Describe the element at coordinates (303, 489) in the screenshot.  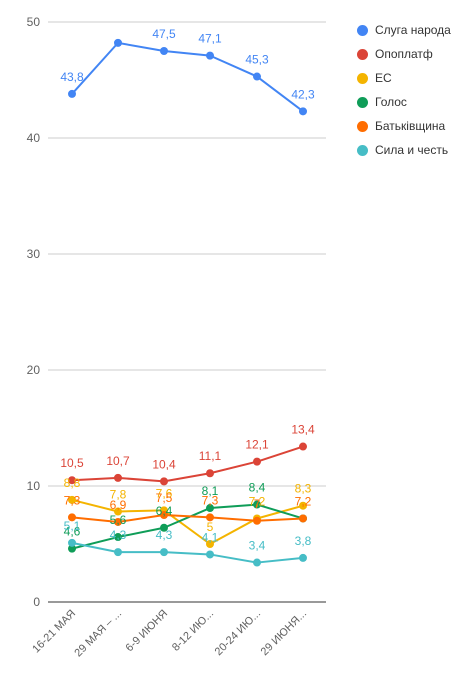
I see `data-label: 8,3` at that location.